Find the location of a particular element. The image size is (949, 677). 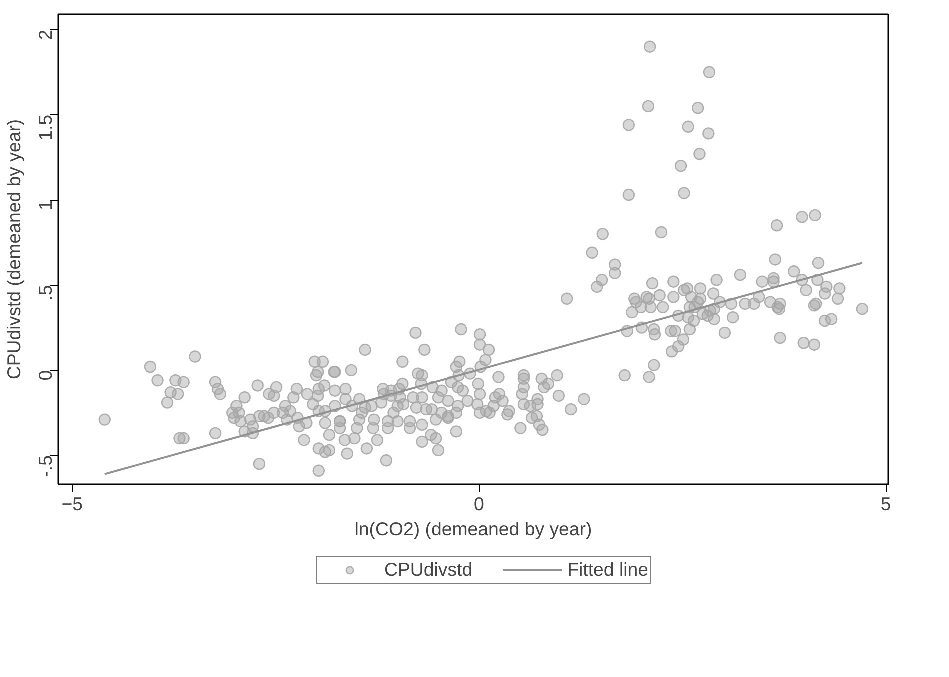

legend-label: CPUdivstd is located at coordinates (428, 570).